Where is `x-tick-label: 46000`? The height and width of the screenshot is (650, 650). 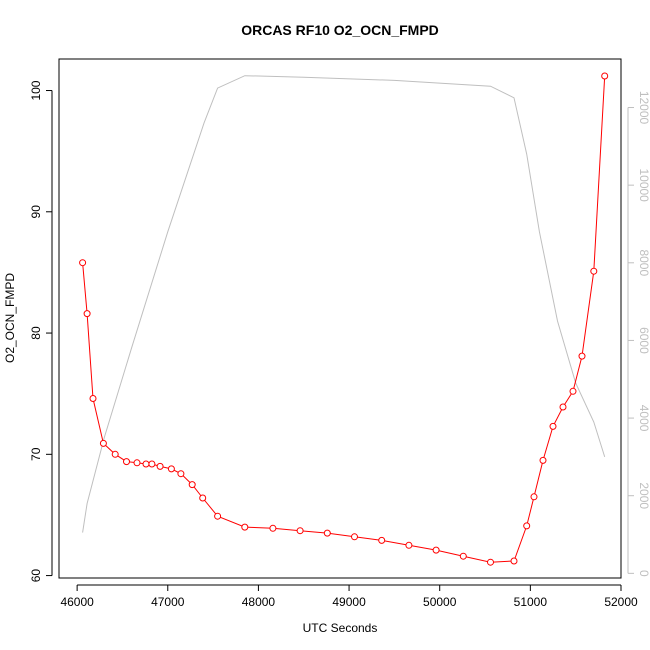
x-tick-label: 46000 is located at coordinates (77, 602).